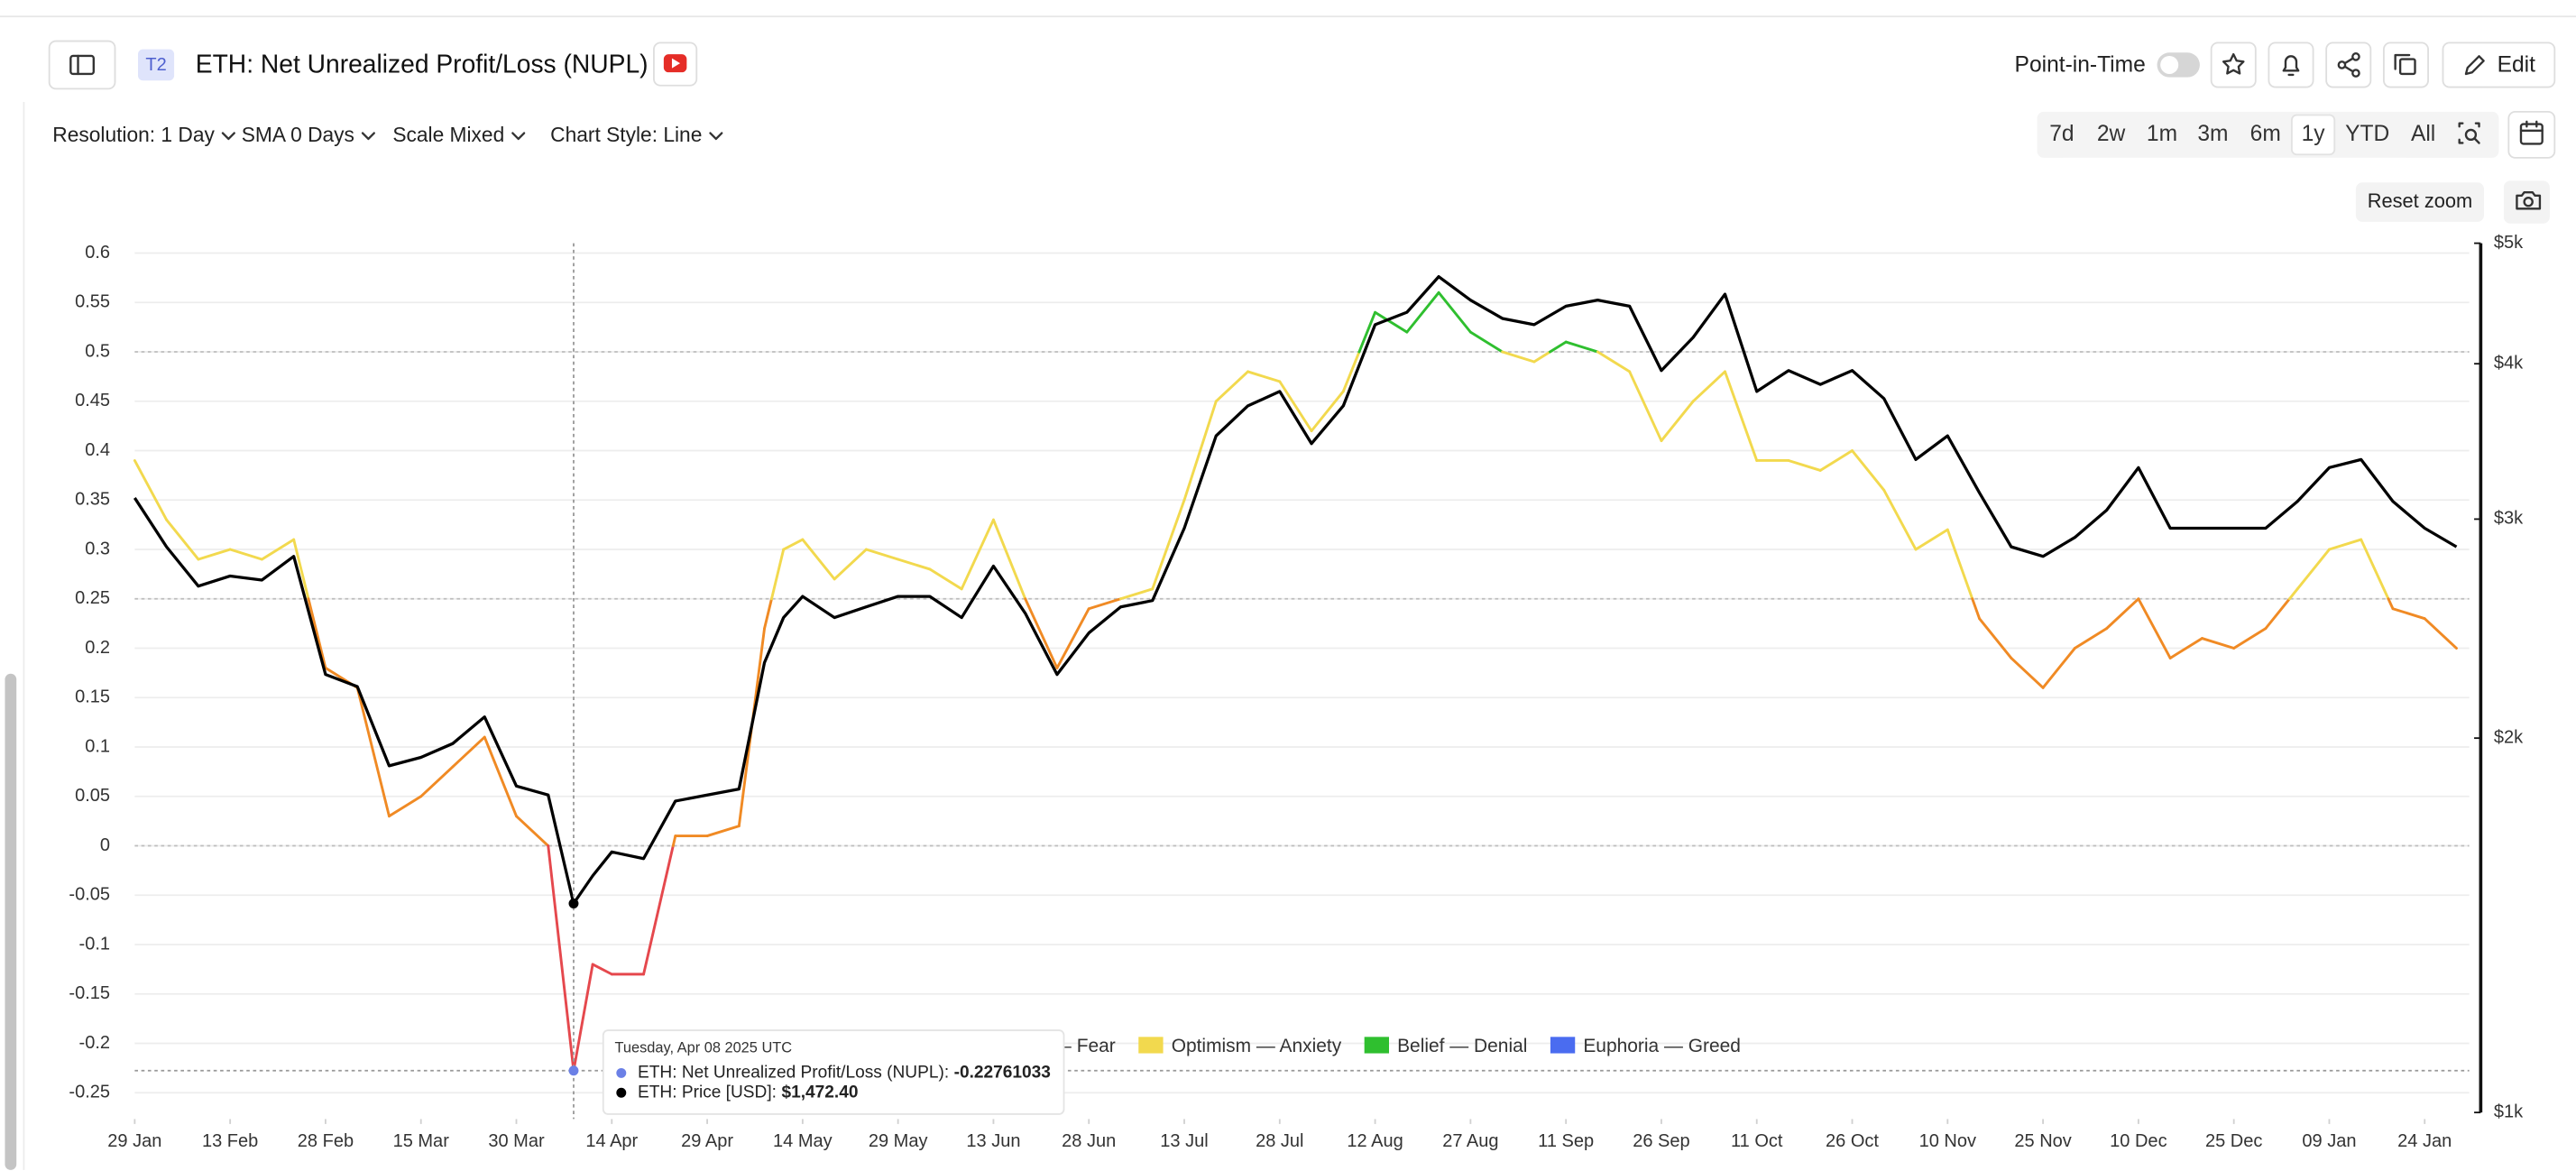  What do you see at coordinates (636, 134) in the screenshot?
I see `dropdown: Chart Style: Line` at bounding box center [636, 134].